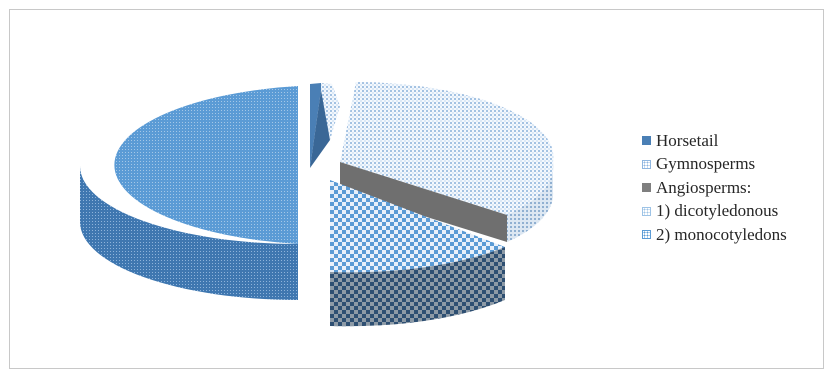 The width and height of the screenshot is (826, 382). Describe the element at coordinates (687, 140) in the screenshot. I see `legend-label: Horsetail` at that location.